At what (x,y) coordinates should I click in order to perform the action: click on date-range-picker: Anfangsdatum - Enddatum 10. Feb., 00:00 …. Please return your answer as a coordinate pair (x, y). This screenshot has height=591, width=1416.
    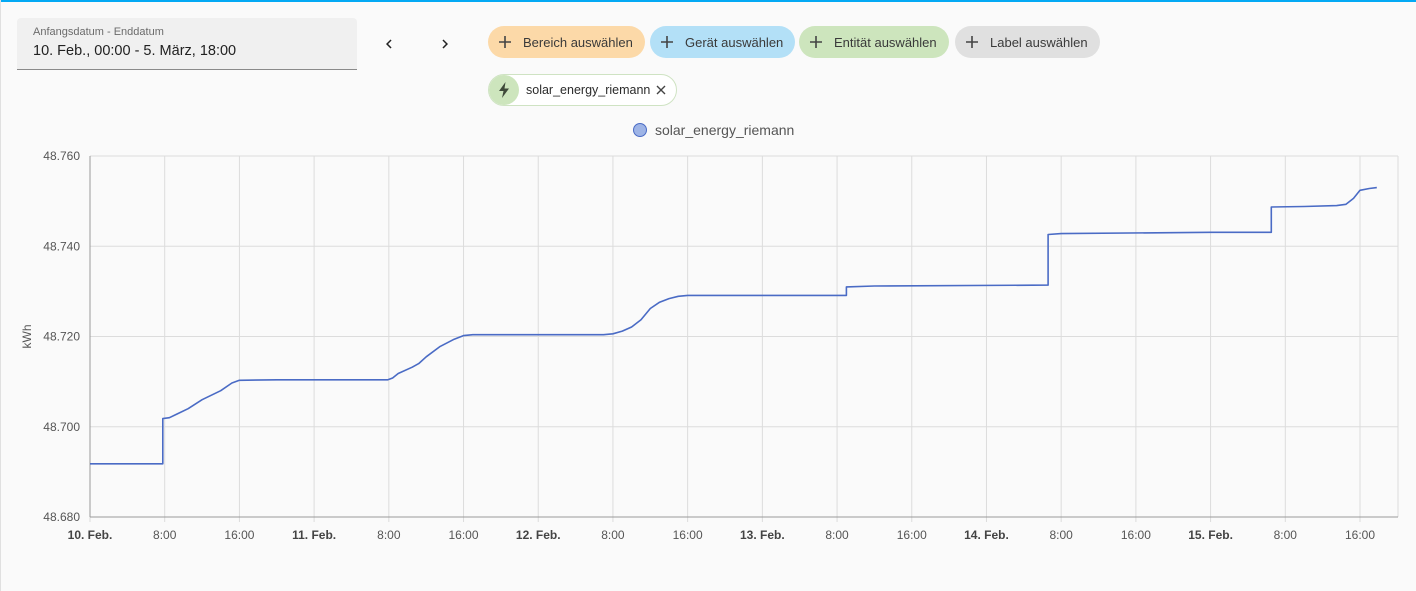
    Looking at the image, I should click on (187, 44).